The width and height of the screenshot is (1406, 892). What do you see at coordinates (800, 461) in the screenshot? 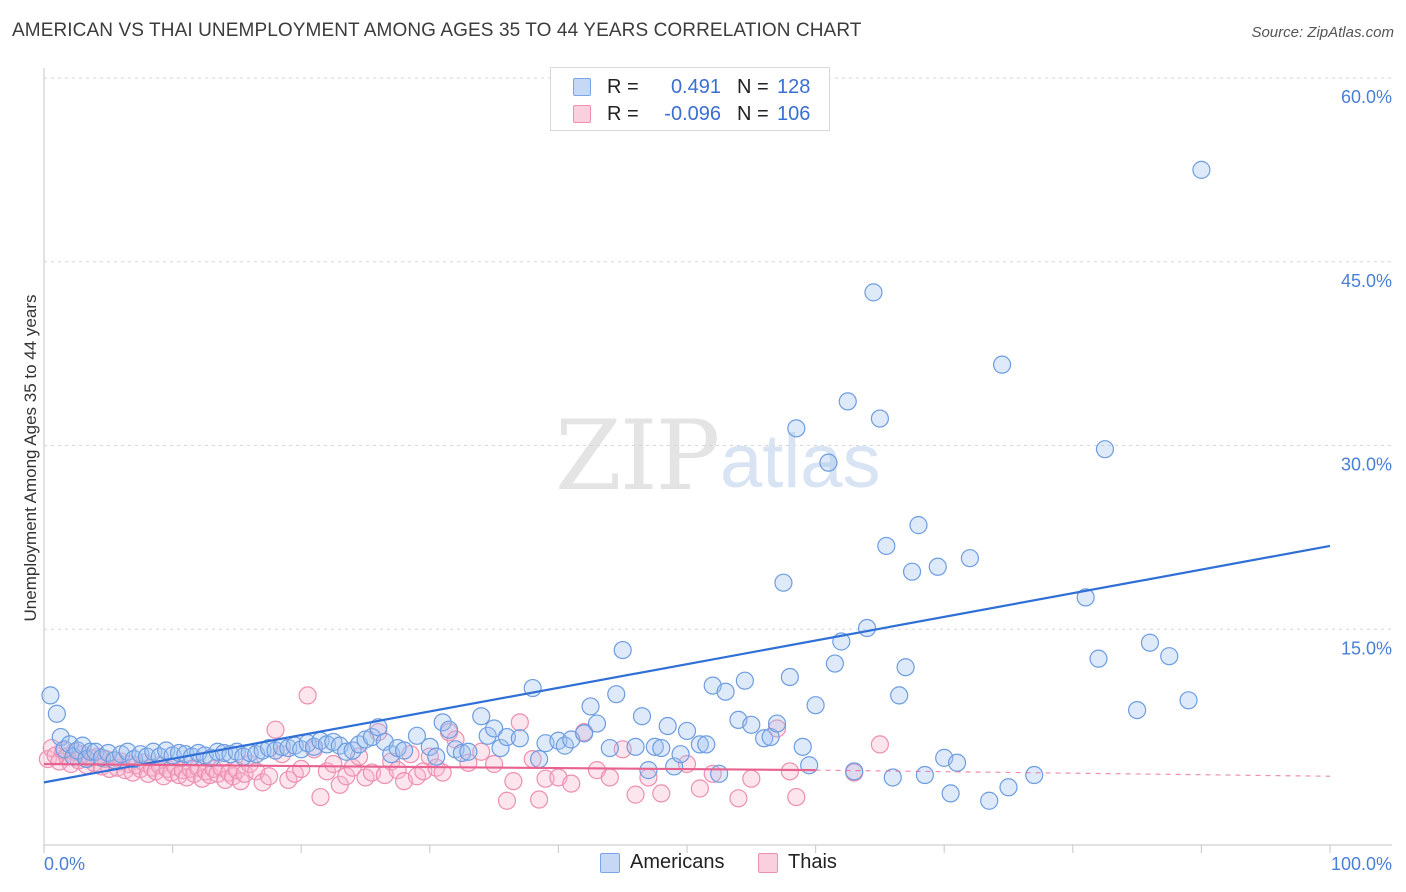
I see `watermark-atlas: atlas` at bounding box center [800, 461].